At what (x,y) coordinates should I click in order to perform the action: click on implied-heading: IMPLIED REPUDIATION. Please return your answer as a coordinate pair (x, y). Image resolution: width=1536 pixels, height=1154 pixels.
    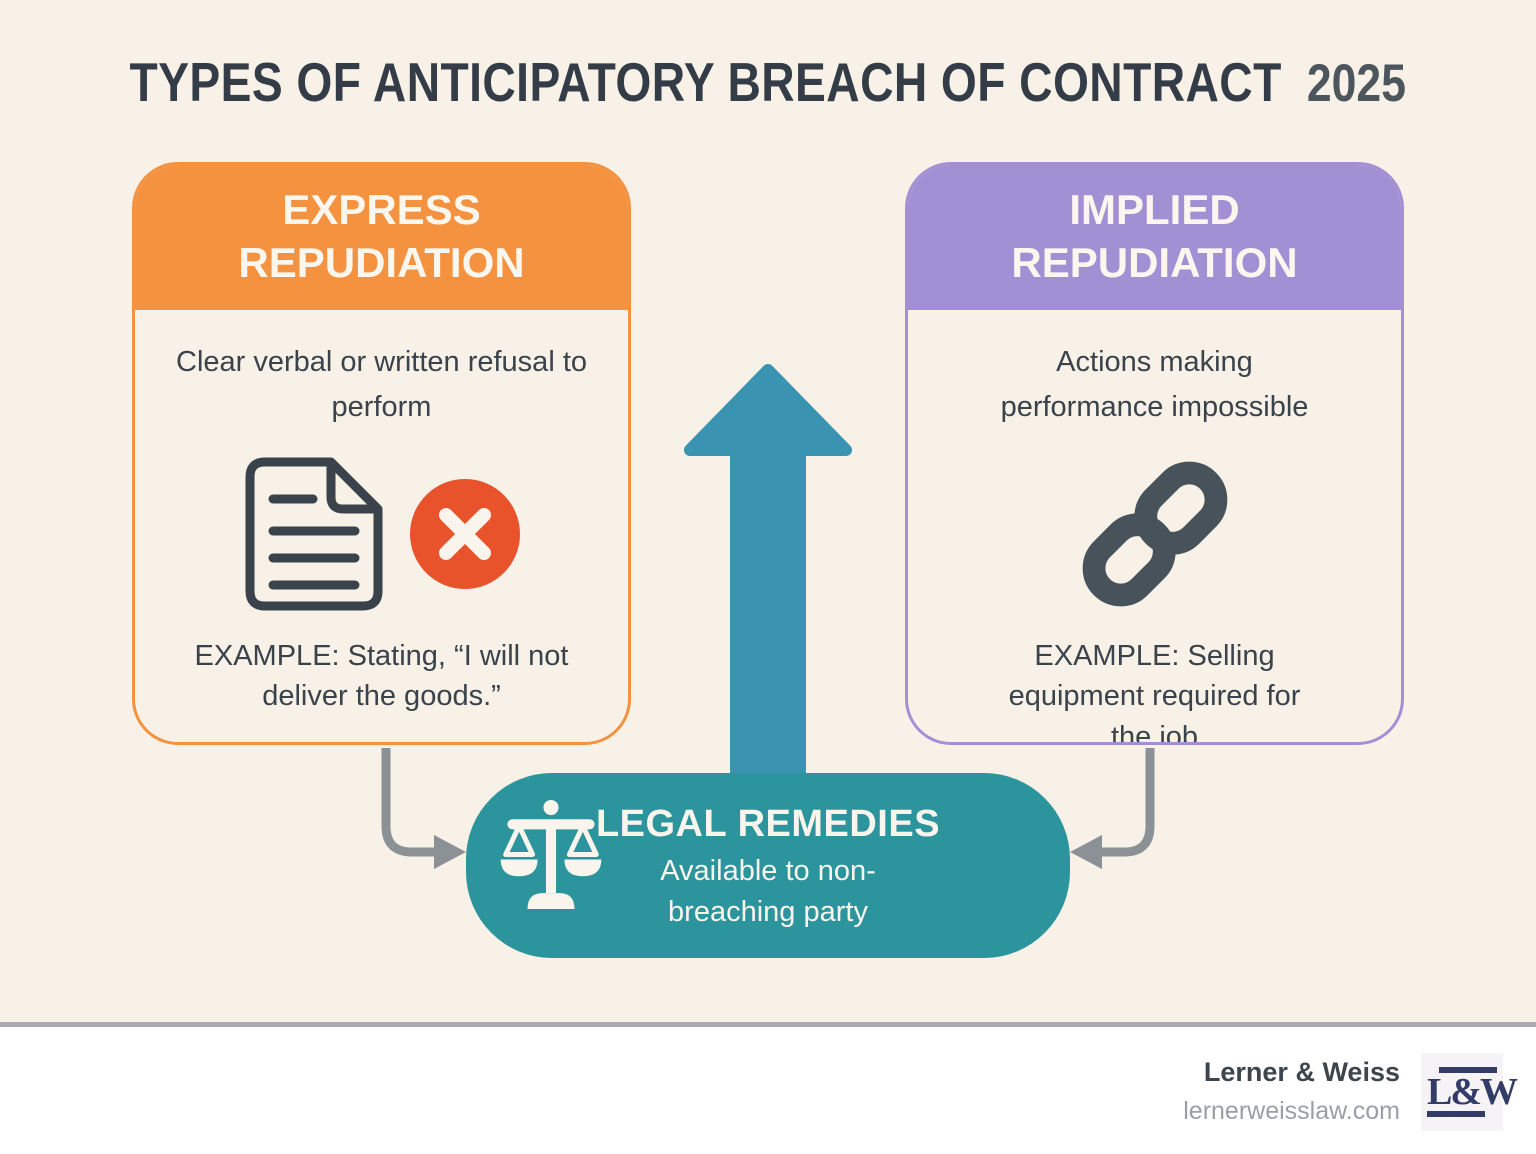
    Looking at the image, I should click on (1154, 236).